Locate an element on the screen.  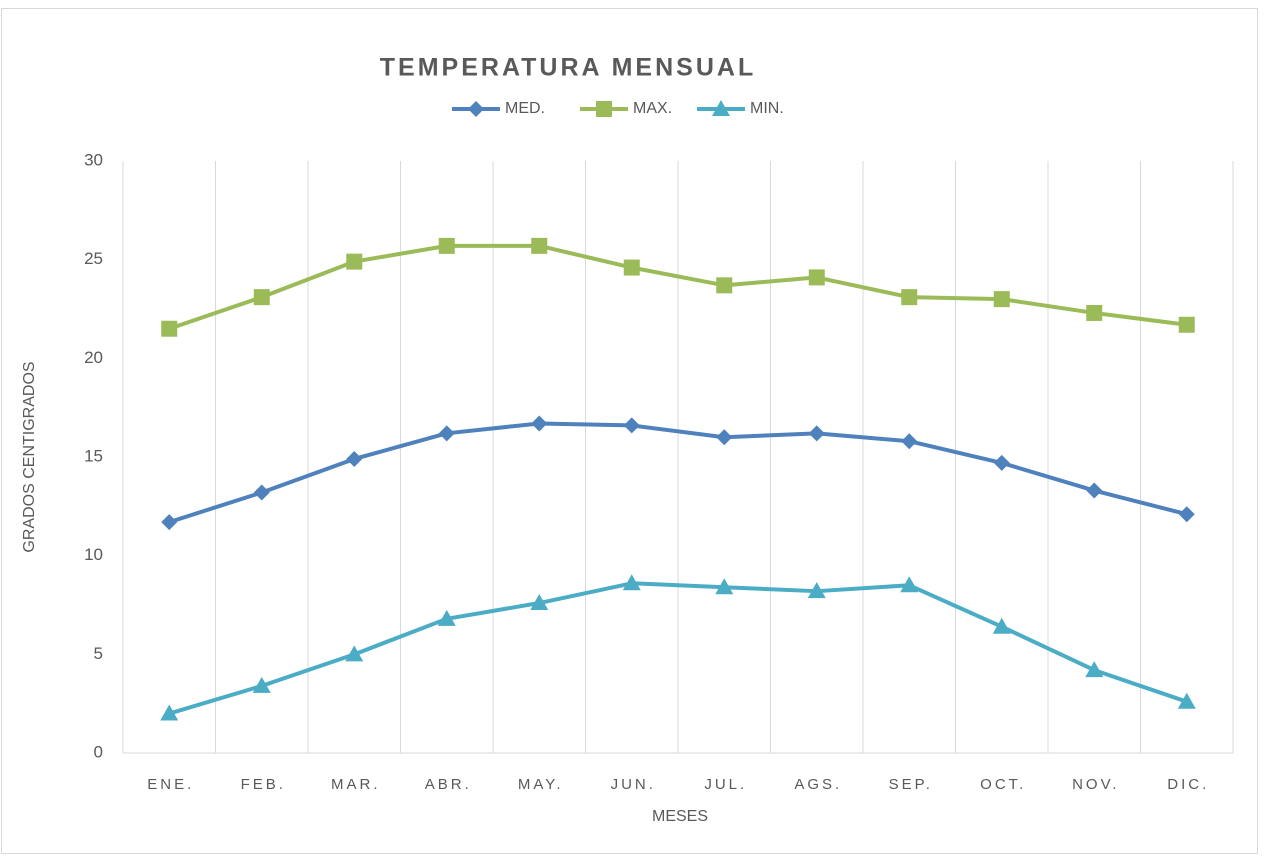
x-tick-label: MAY. is located at coordinates (541, 784).